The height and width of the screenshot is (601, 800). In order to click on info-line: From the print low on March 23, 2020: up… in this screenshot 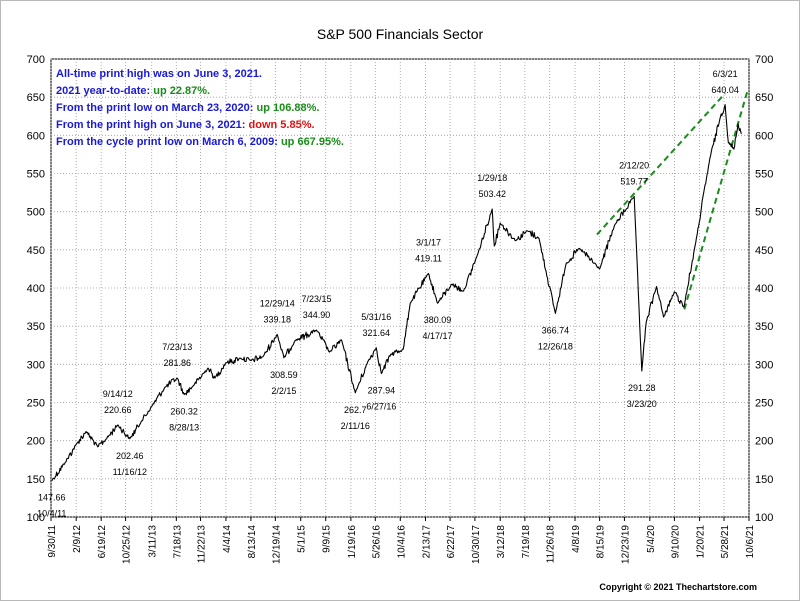, I will do `click(187, 108)`.